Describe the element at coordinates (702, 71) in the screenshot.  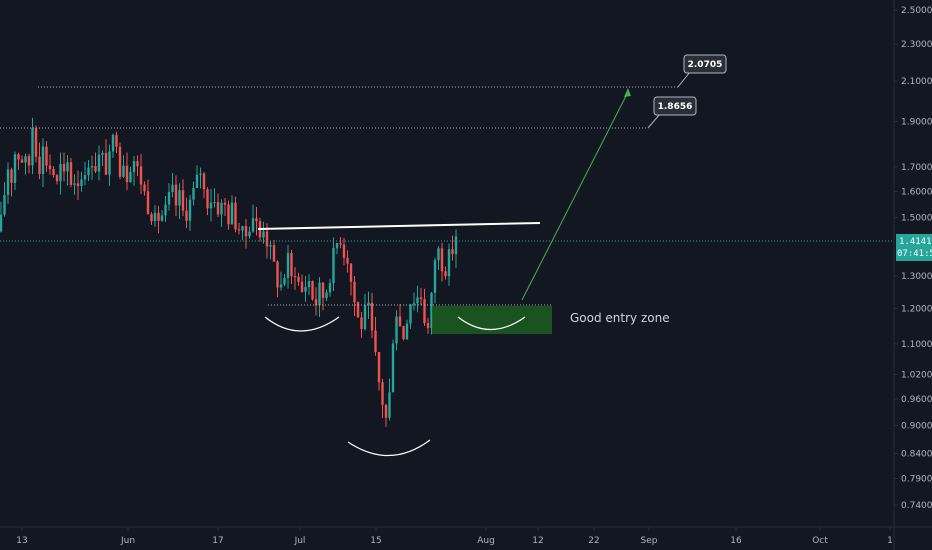
I see `callout-2.0705: 2.0705` at that location.